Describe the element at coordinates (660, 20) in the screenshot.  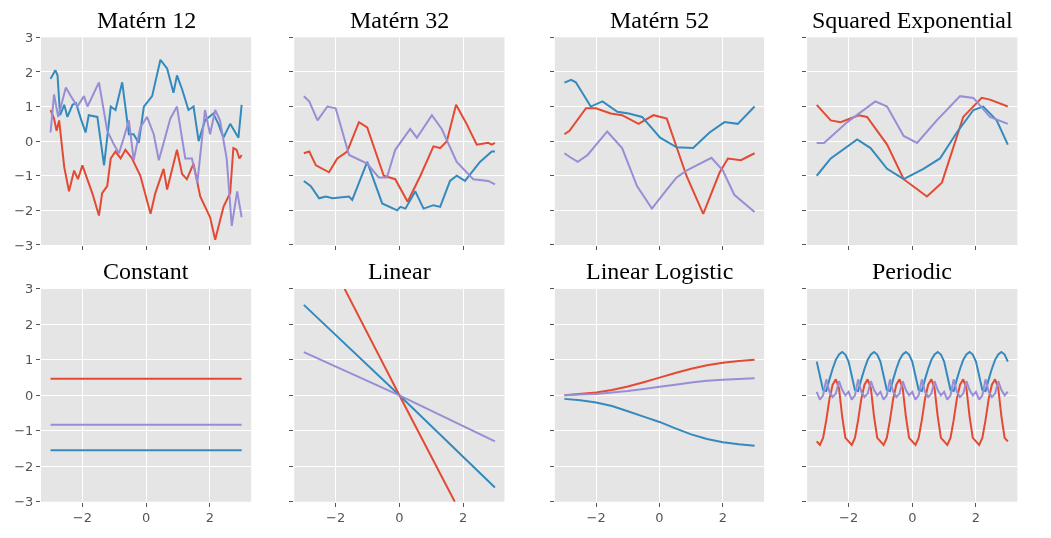
I see `chart-title: Matérn 52` at that location.